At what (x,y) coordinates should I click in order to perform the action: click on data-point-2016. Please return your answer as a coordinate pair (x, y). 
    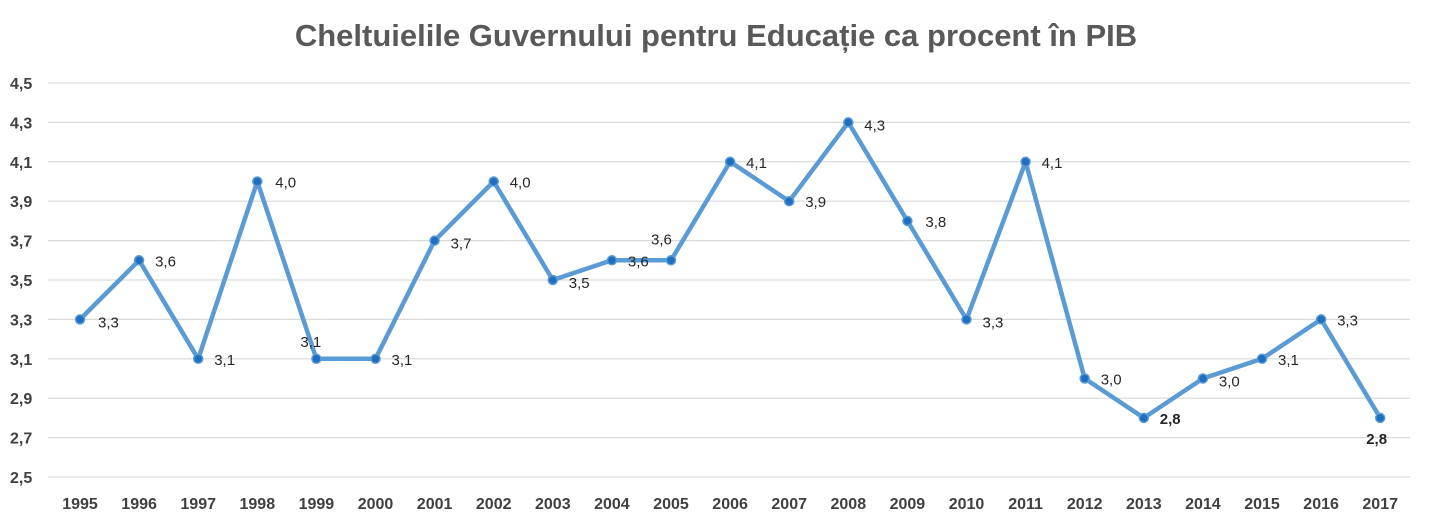
    Looking at the image, I should click on (1321, 319).